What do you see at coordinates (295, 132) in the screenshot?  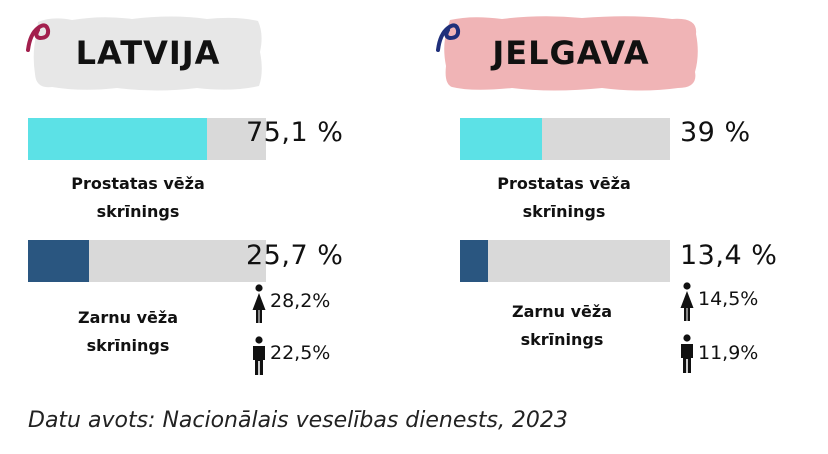 I see `prostate-value: 75,1 %` at bounding box center [295, 132].